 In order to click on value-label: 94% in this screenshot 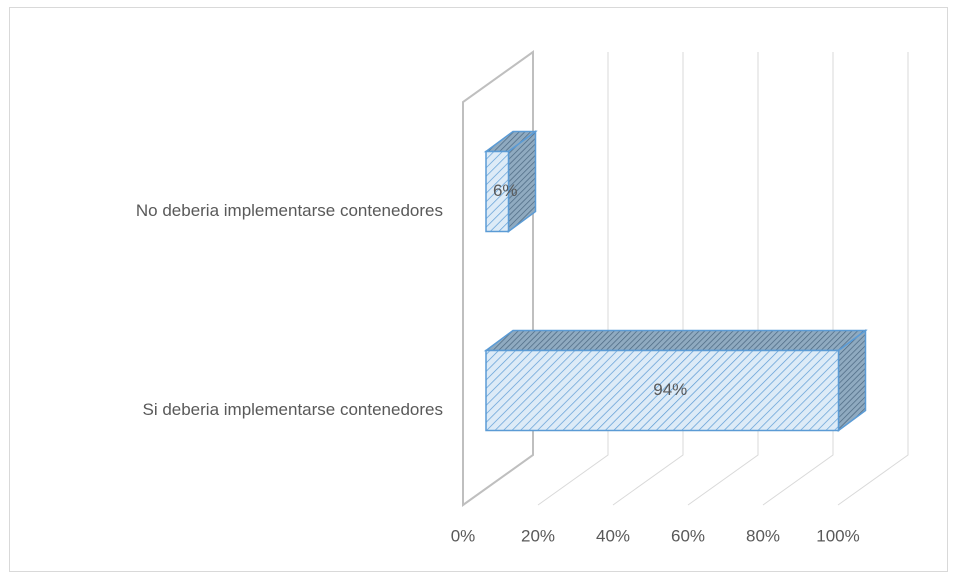, I will do `click(670, 389)`.